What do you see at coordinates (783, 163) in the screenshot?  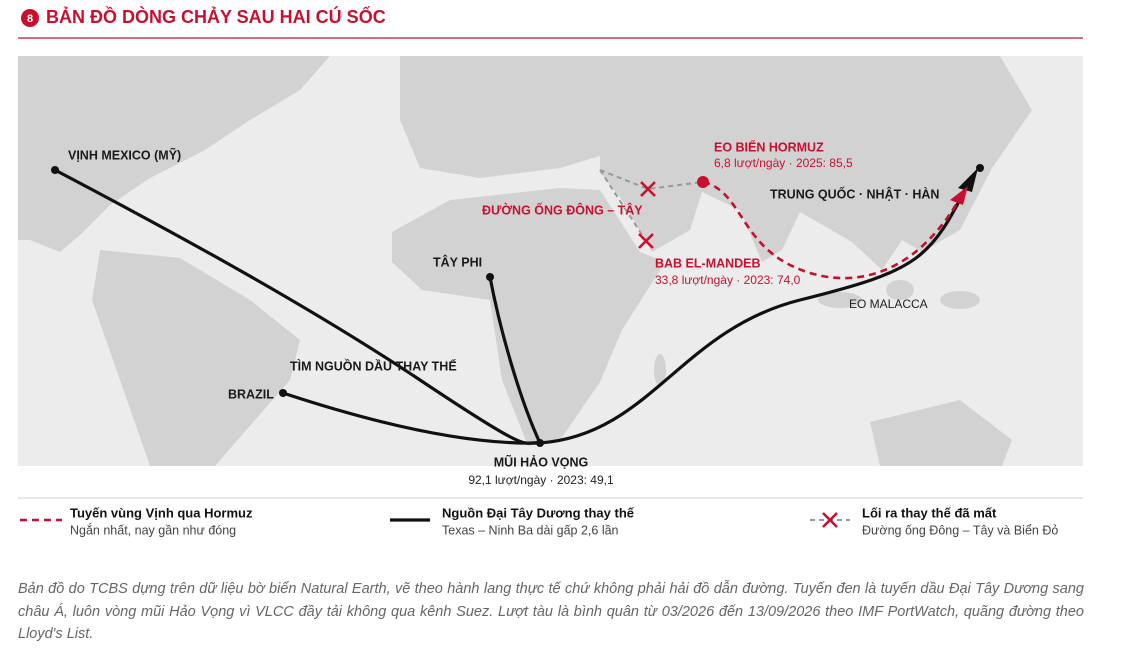 I see `chokepoint-detail: 6,8 lượt/ngày · 2025: 85,5` at bounding box center [783, 163].